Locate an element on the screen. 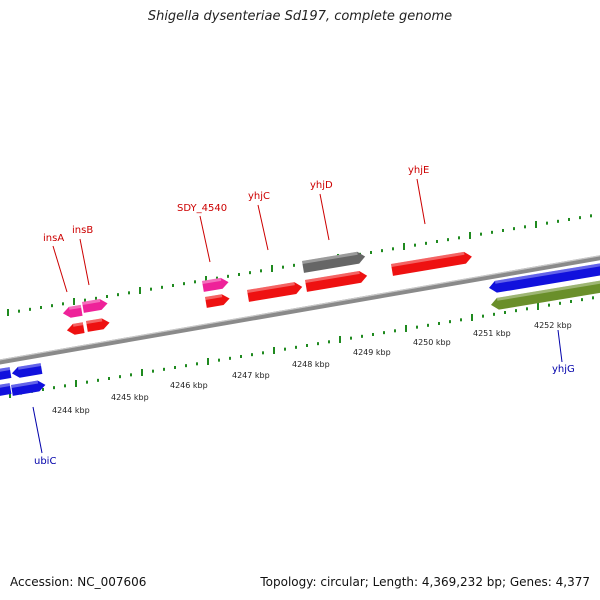  scale-label: 4249 kbp is located at coordinates (372, 352).